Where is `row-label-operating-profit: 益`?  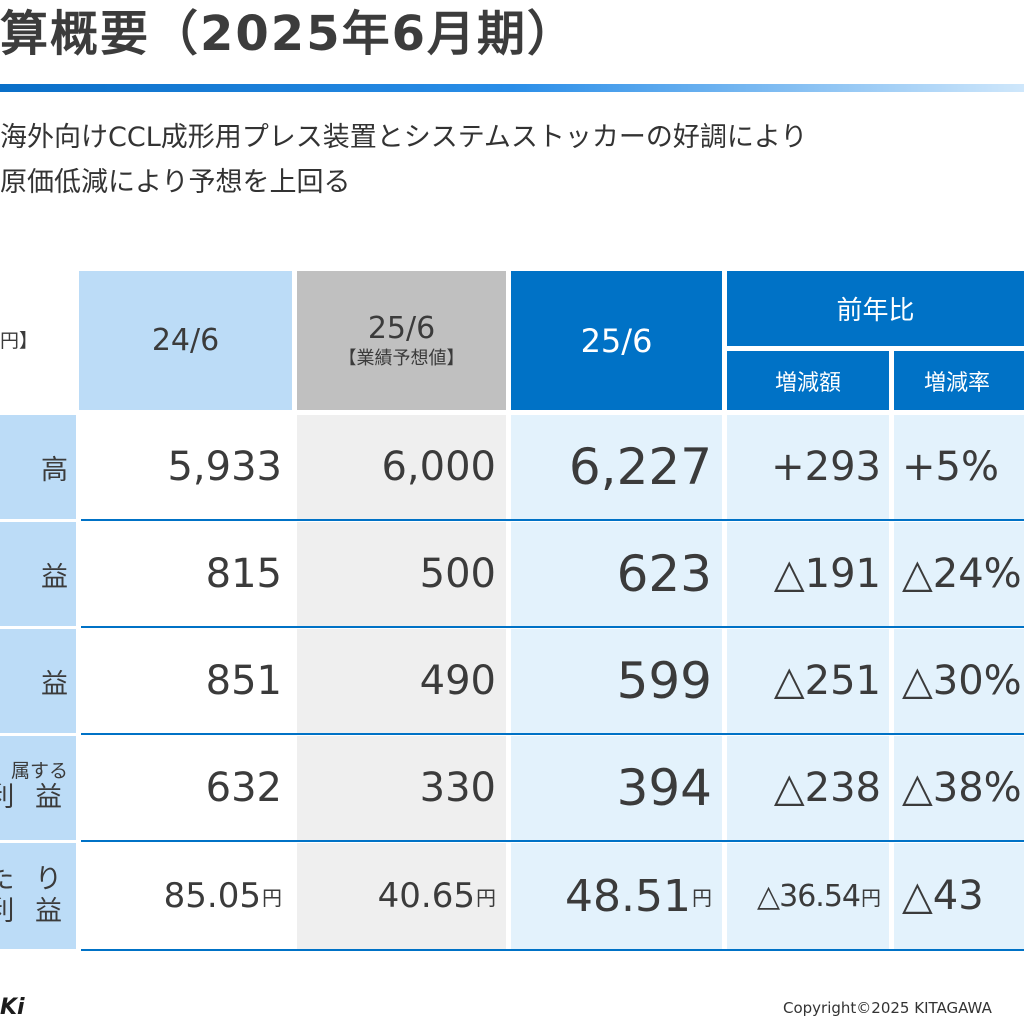
row-label-operating-profit: 益 is located at coordinates (38, 574).